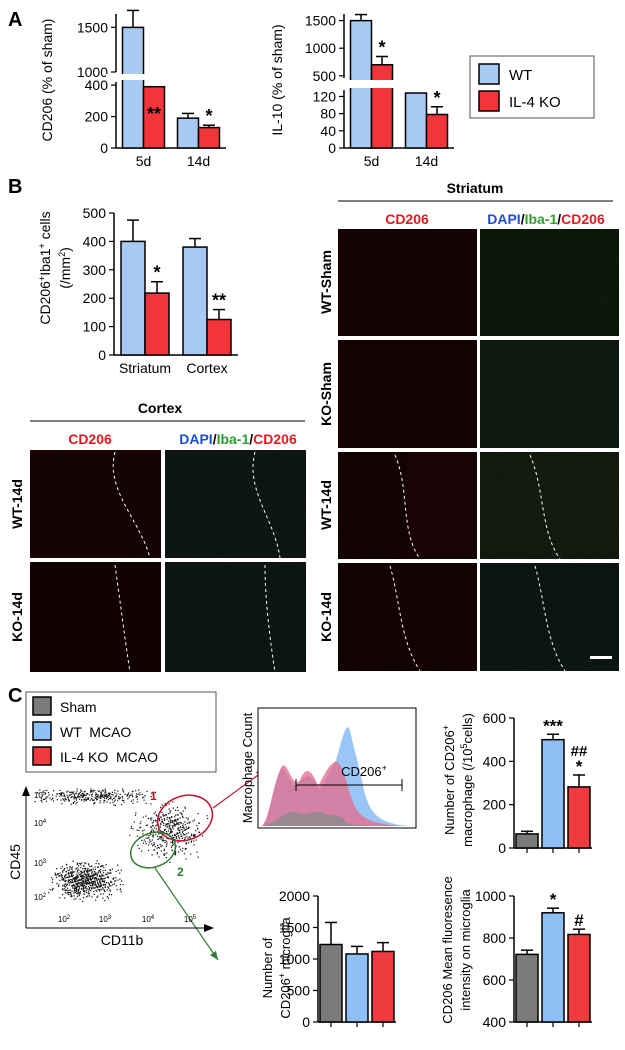 This screenshot has height=1050, width=625. What do you see at coordinates (42, 731) in the screenshot?
I see `legend-c-wt-swatch` at bounding box center [42, 731].